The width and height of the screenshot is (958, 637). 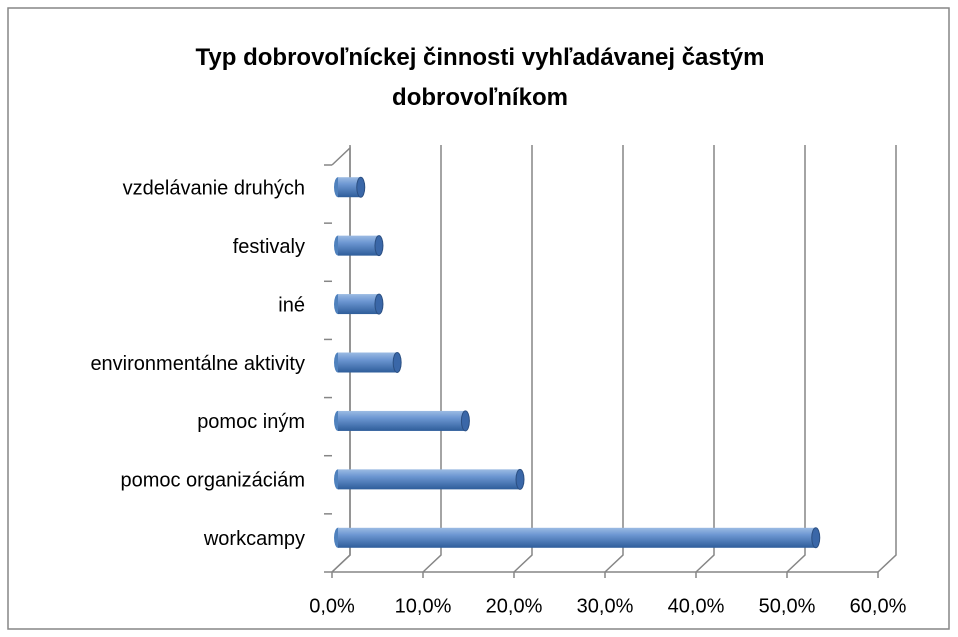 What do you see at coordinates (269, 247) in the screenshot?
I see `y-tick-label: festivaly` at bounding box center [269, 247].